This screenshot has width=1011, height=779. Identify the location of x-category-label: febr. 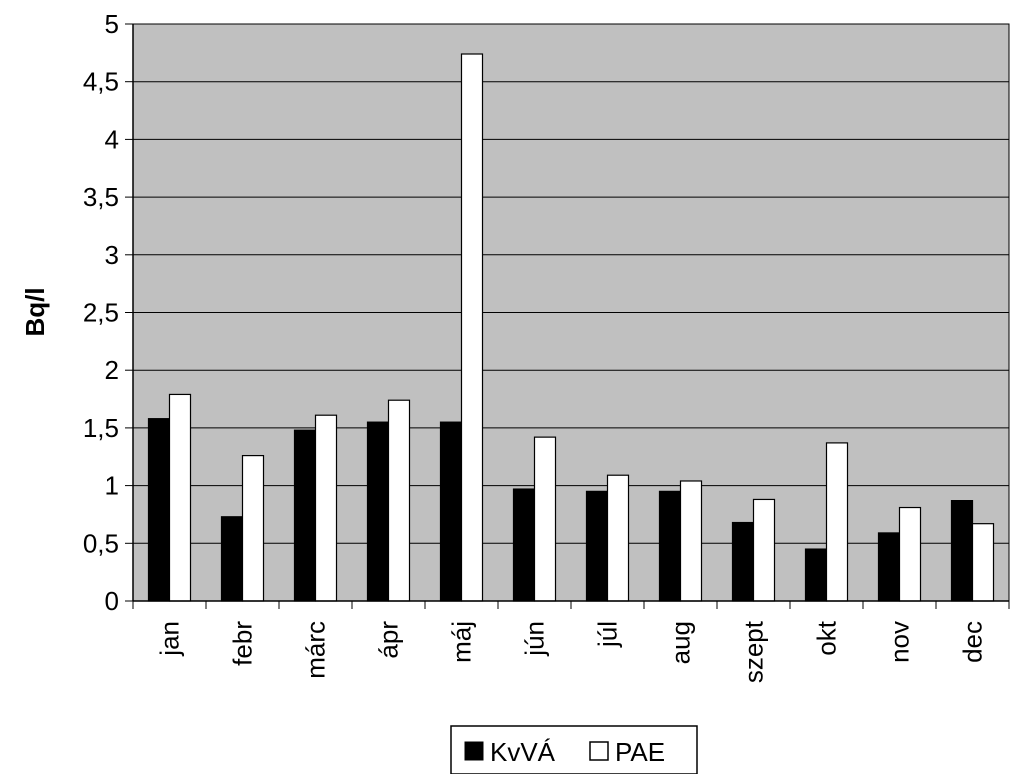
(243, 643).